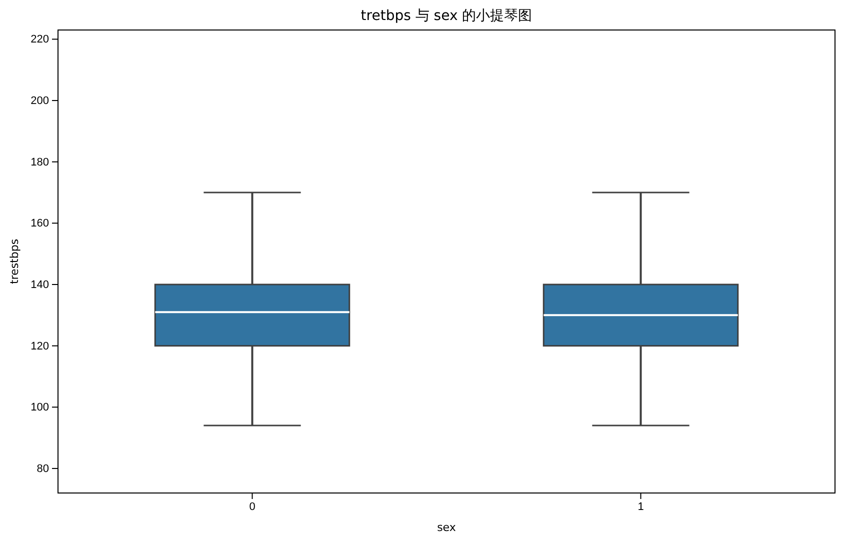  Describe the element at coordinates (446, 527) in the screenshot. I see `x-axis-title: sex` at that location.